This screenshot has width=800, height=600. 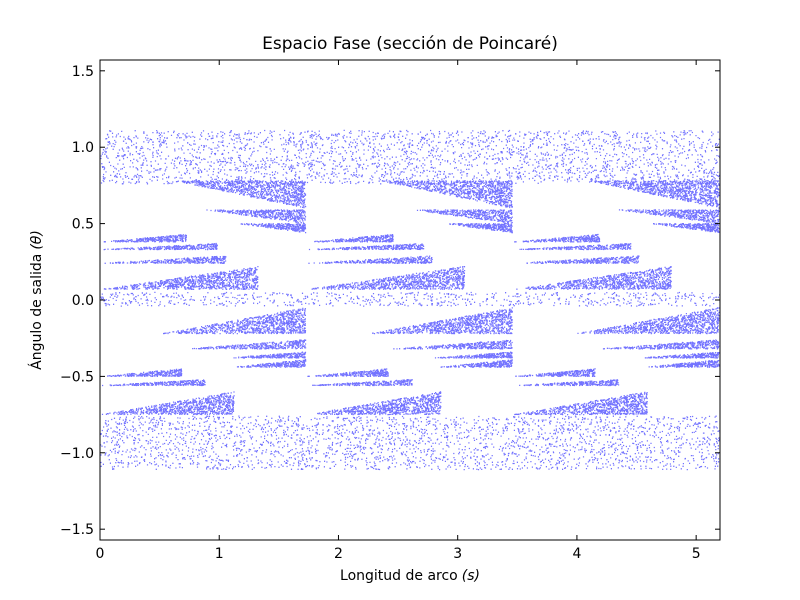 I want to click on y-axis-label: Ángulo de salida (θ), so click(x=36, y=300).